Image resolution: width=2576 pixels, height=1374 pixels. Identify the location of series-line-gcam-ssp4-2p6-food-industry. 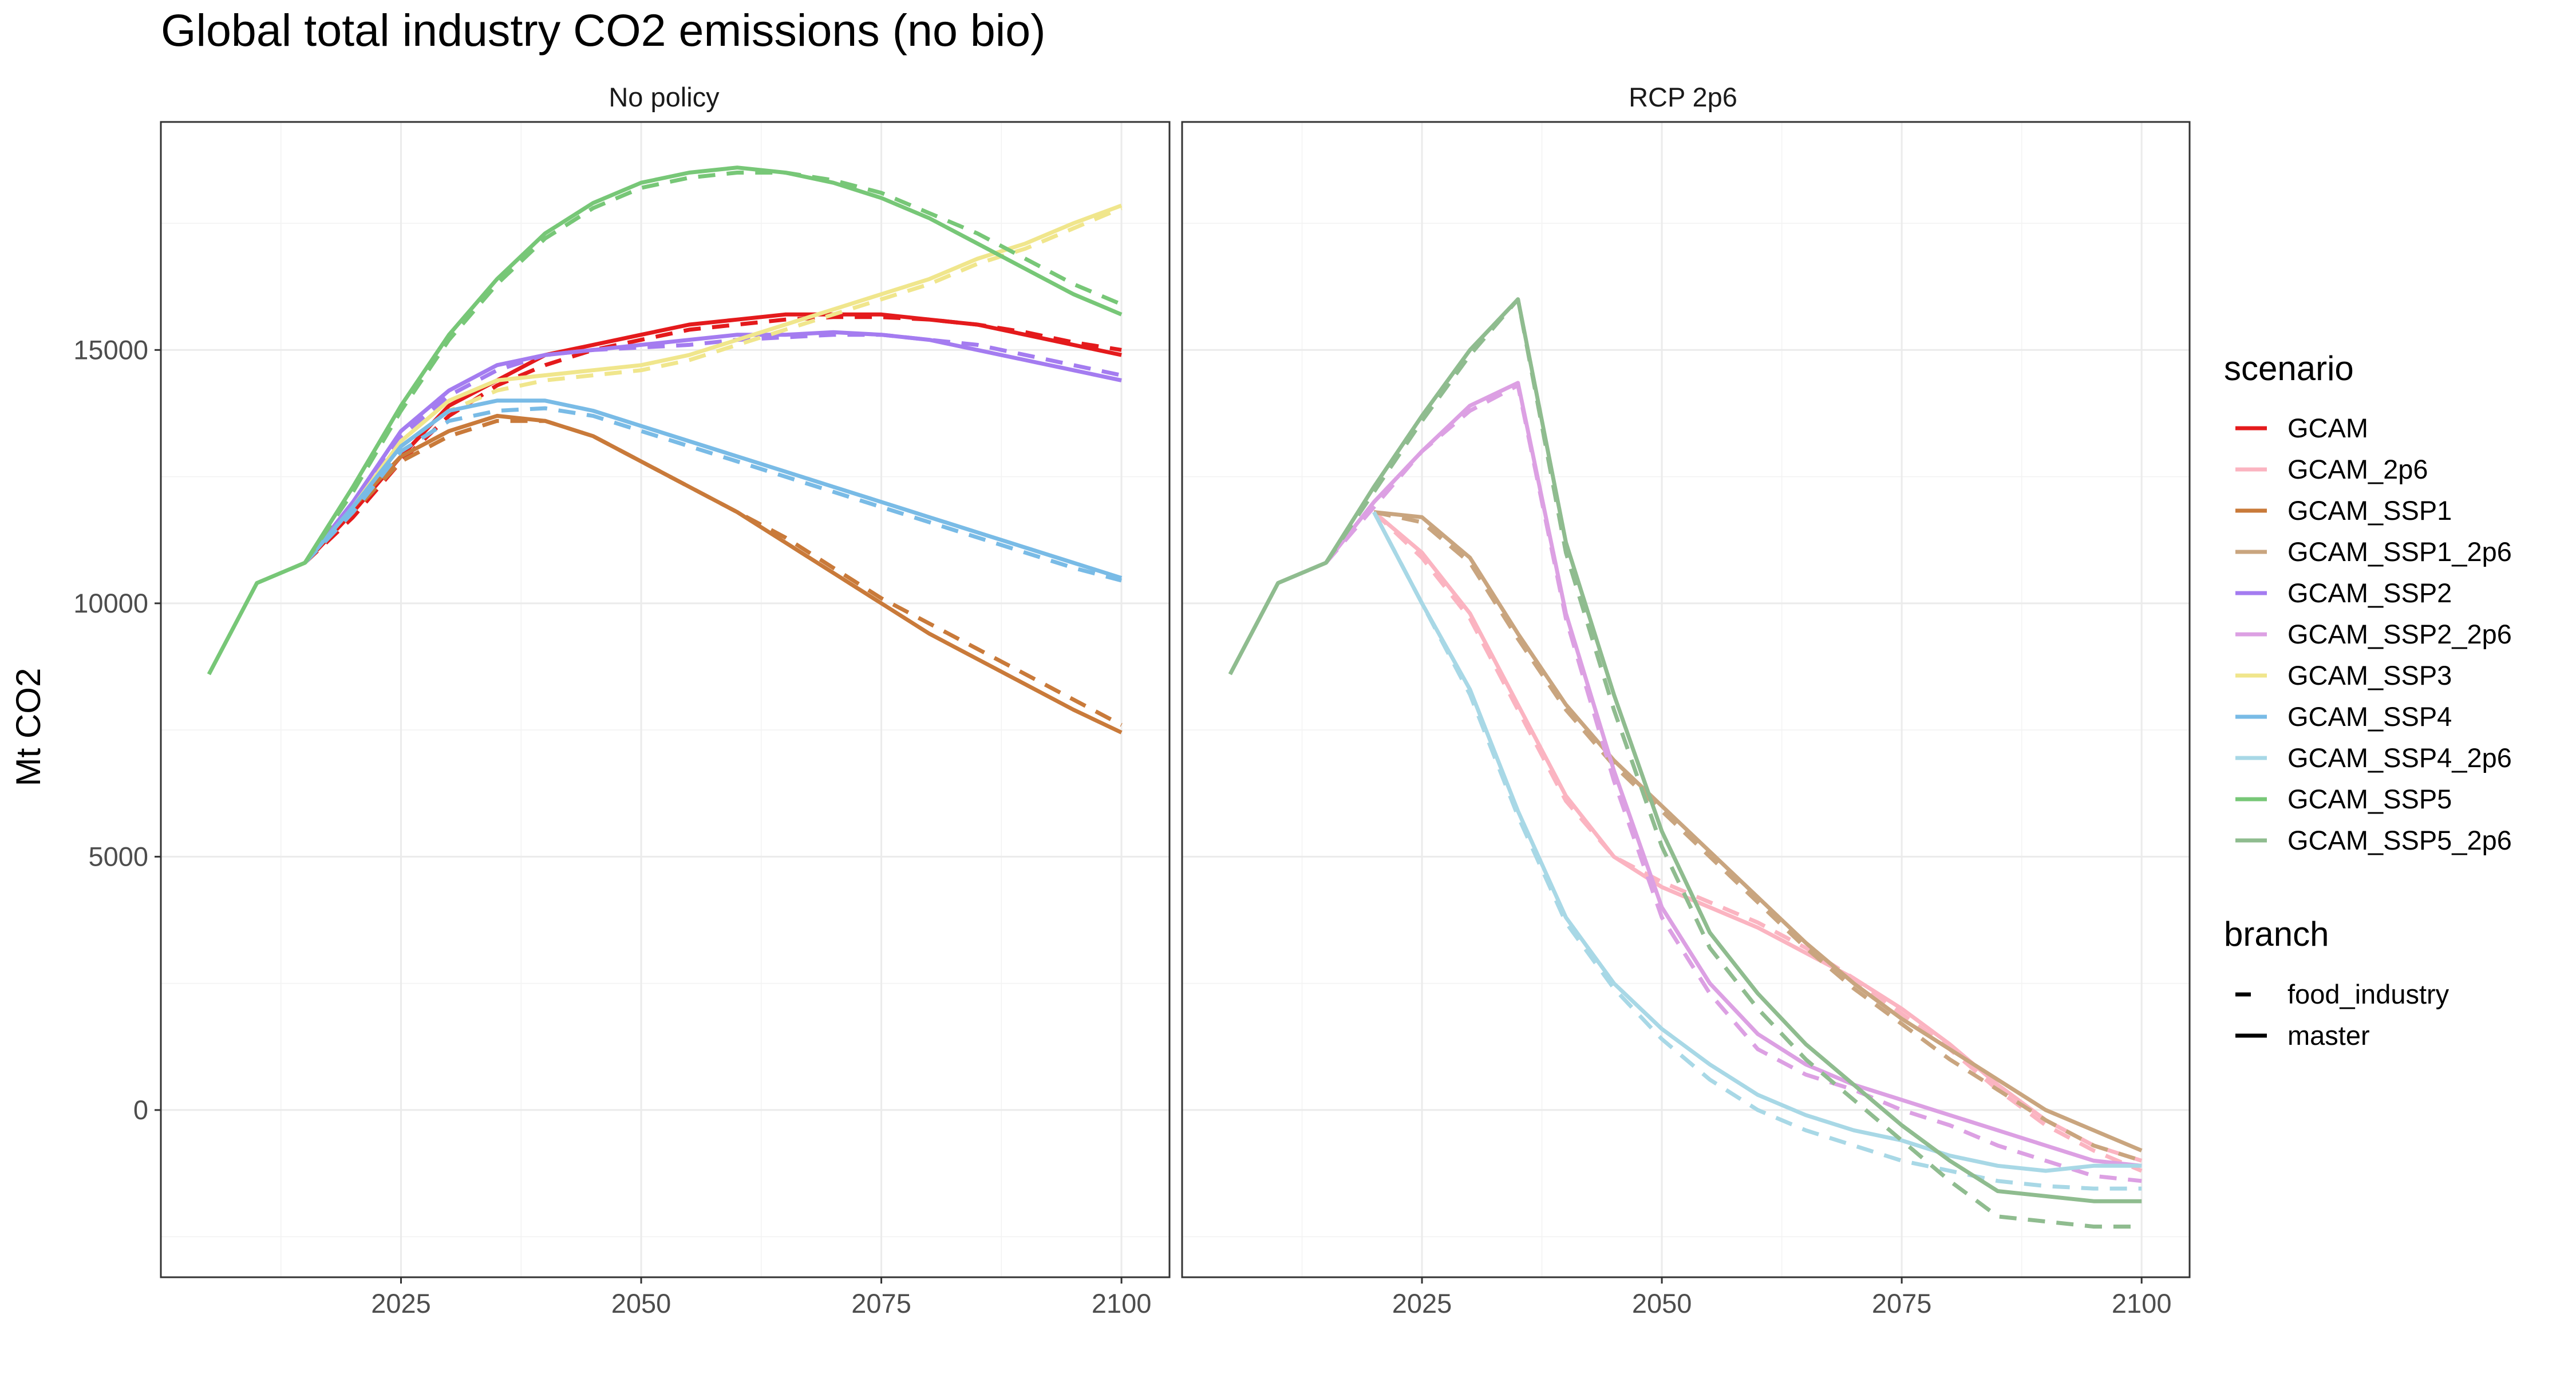
(1757, 851).